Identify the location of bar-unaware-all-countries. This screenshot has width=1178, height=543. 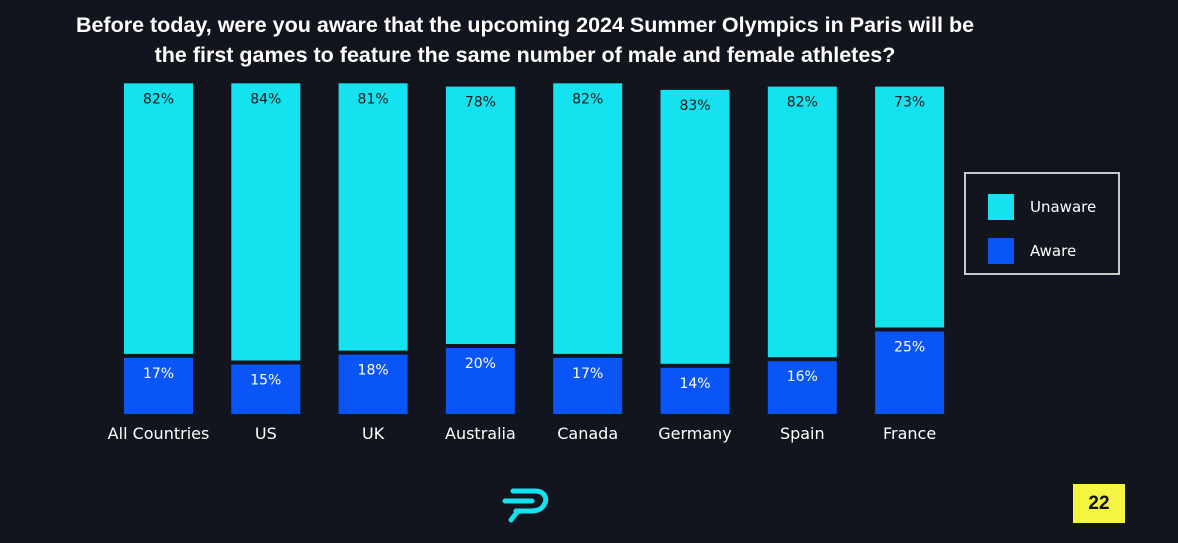
(158, 218).